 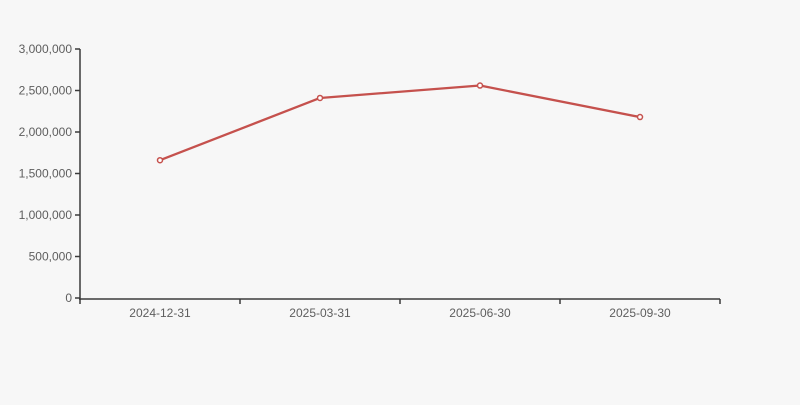 What do you see at coordinates (320, 313) in the screenshot?
I see `x-axis-tick-label: 2025-03-31` at bounding box center [320, 313].